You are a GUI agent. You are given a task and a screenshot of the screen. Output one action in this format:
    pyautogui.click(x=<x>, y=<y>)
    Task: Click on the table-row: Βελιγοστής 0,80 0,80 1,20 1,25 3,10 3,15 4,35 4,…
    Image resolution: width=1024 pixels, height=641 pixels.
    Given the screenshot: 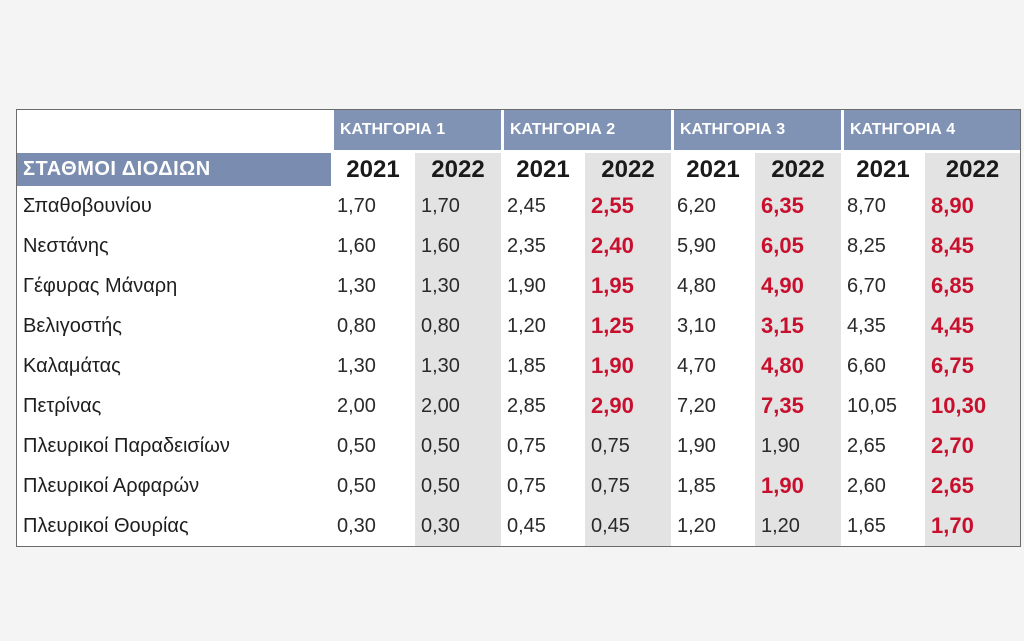 What is the action you would take?
    pyautogui.click(x=518, y=326)
    